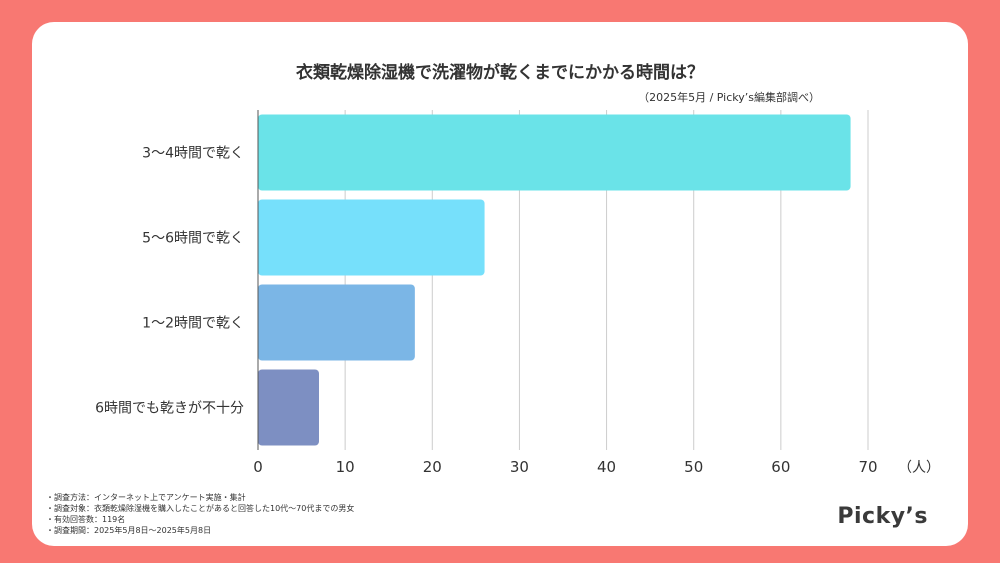  Describe the element at coordinates (432, 467) in the screenshot. I see `x-tick-label: 20` at that location.